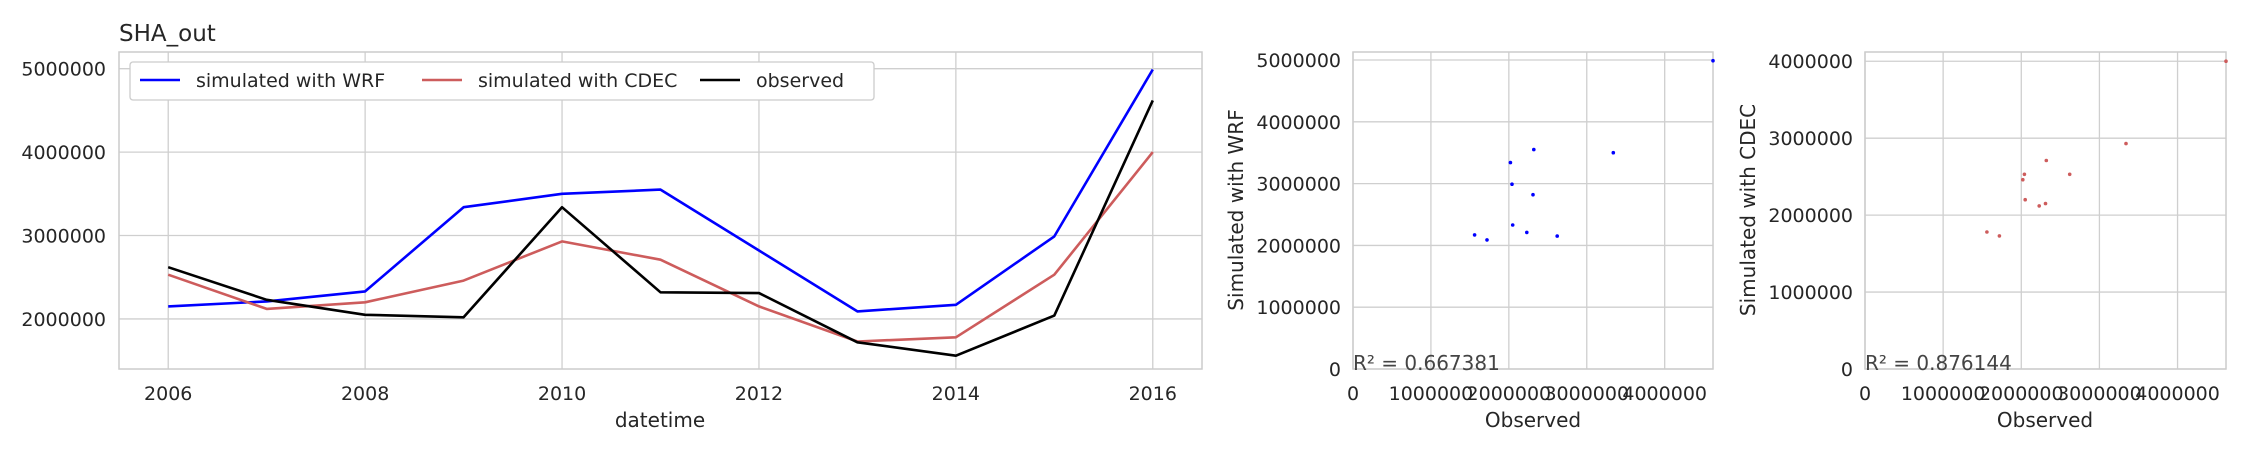 The height and width of the screenshot is (450, 2250). Describe the element at coordinates (2106, 148) in the screenshot. I see `scatter-cdec-points` at that location.